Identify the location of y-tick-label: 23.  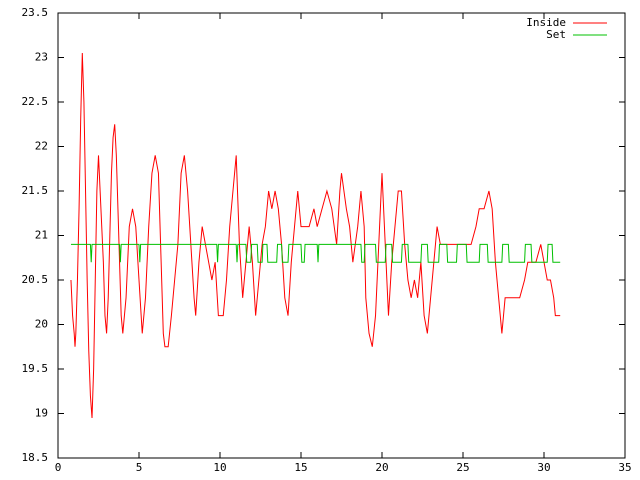
(41, 57).